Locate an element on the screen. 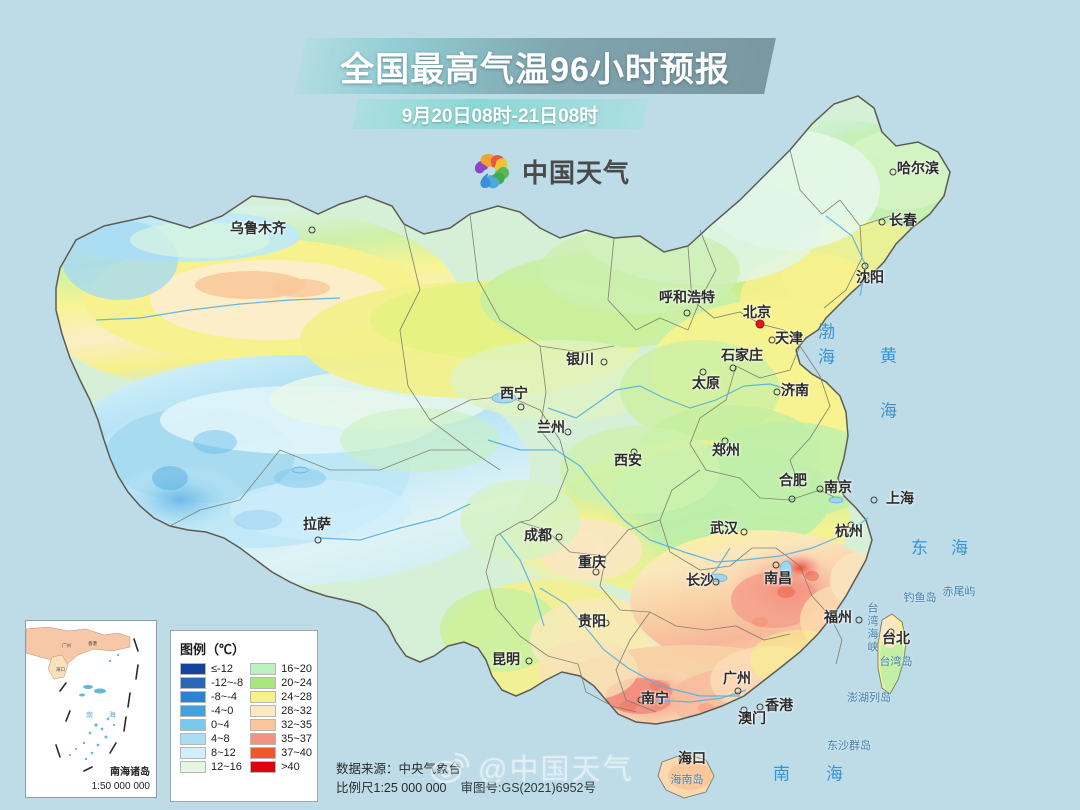 This screenshot has width=1080, height=810. legend-item: >40 is located at coordinates (281, 767).